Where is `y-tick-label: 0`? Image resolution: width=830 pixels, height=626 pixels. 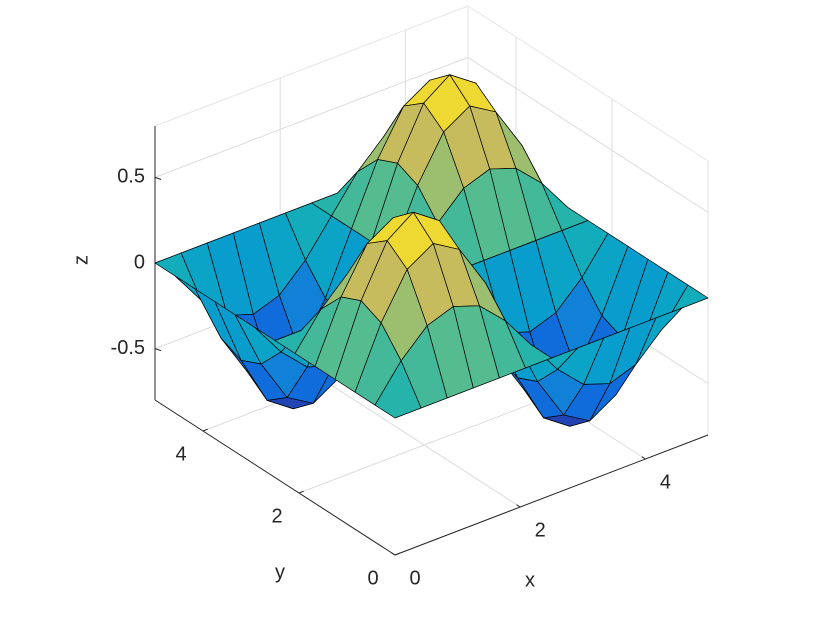
y-tick-label: 0 is located at coordinates (372, 578).